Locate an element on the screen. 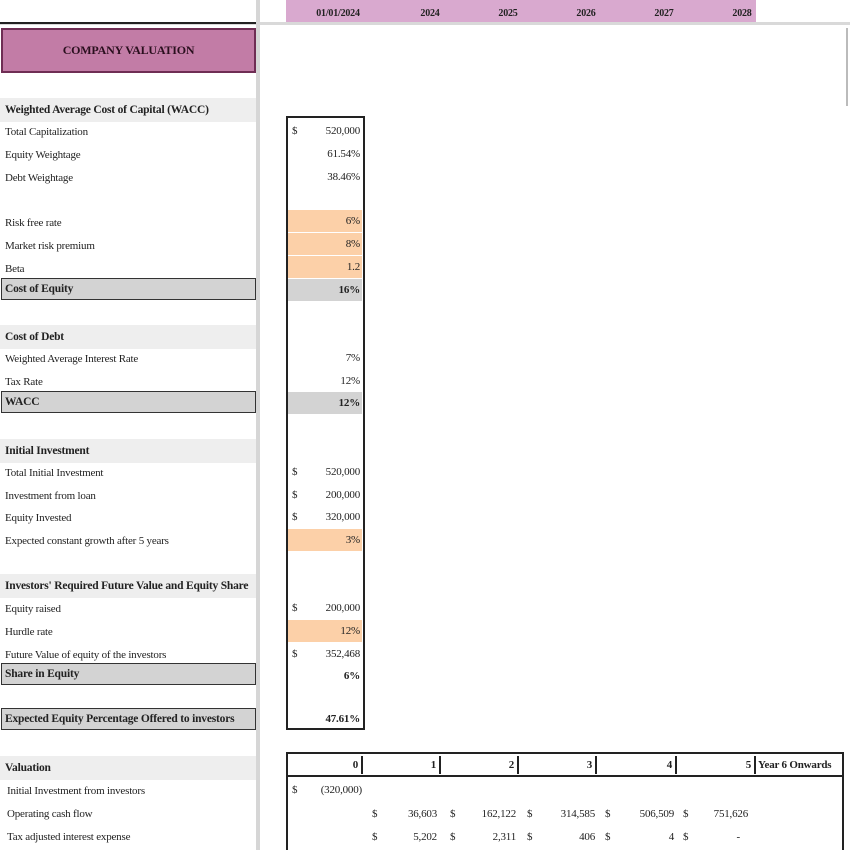  header-year-2026: 2026 is located at coordinates (586, 13).